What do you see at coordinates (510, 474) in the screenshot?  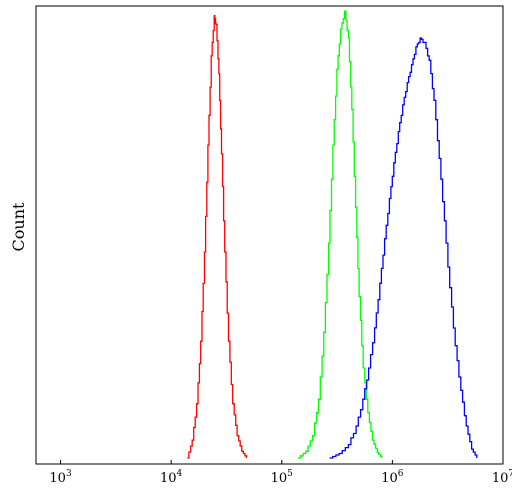 I see `x-tick-exponent: 7` at bounding box center [510, 474].